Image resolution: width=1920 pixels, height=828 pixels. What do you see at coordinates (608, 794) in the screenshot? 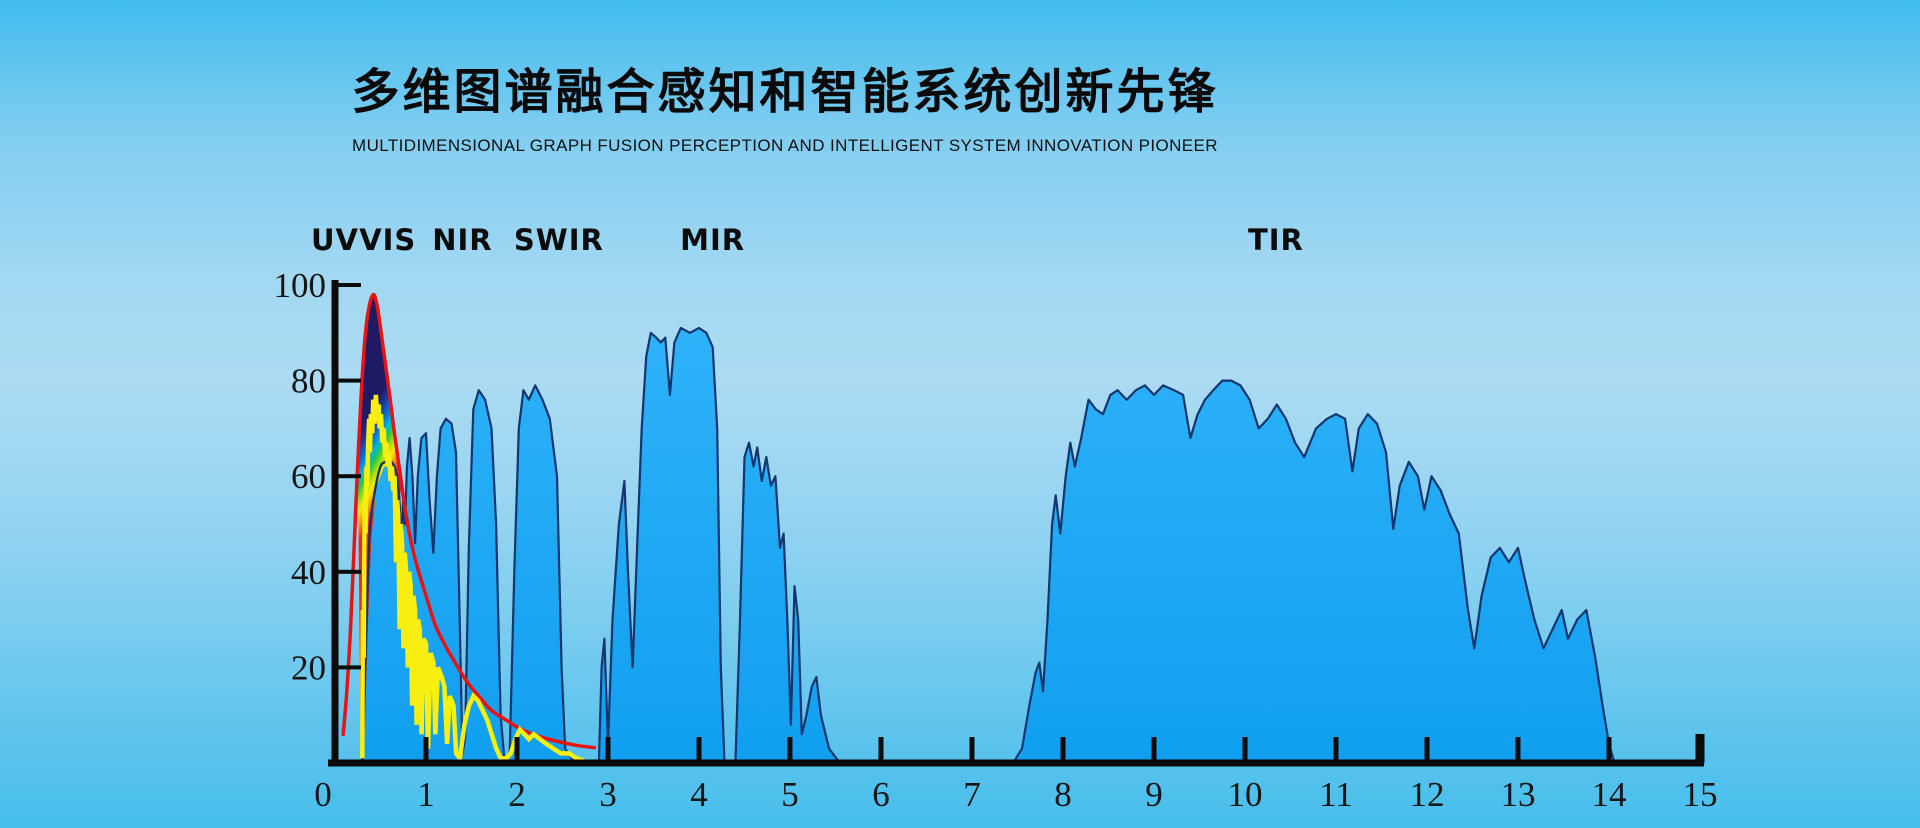
I see `x-tick-label: 3` at bounding box center [608, 794].